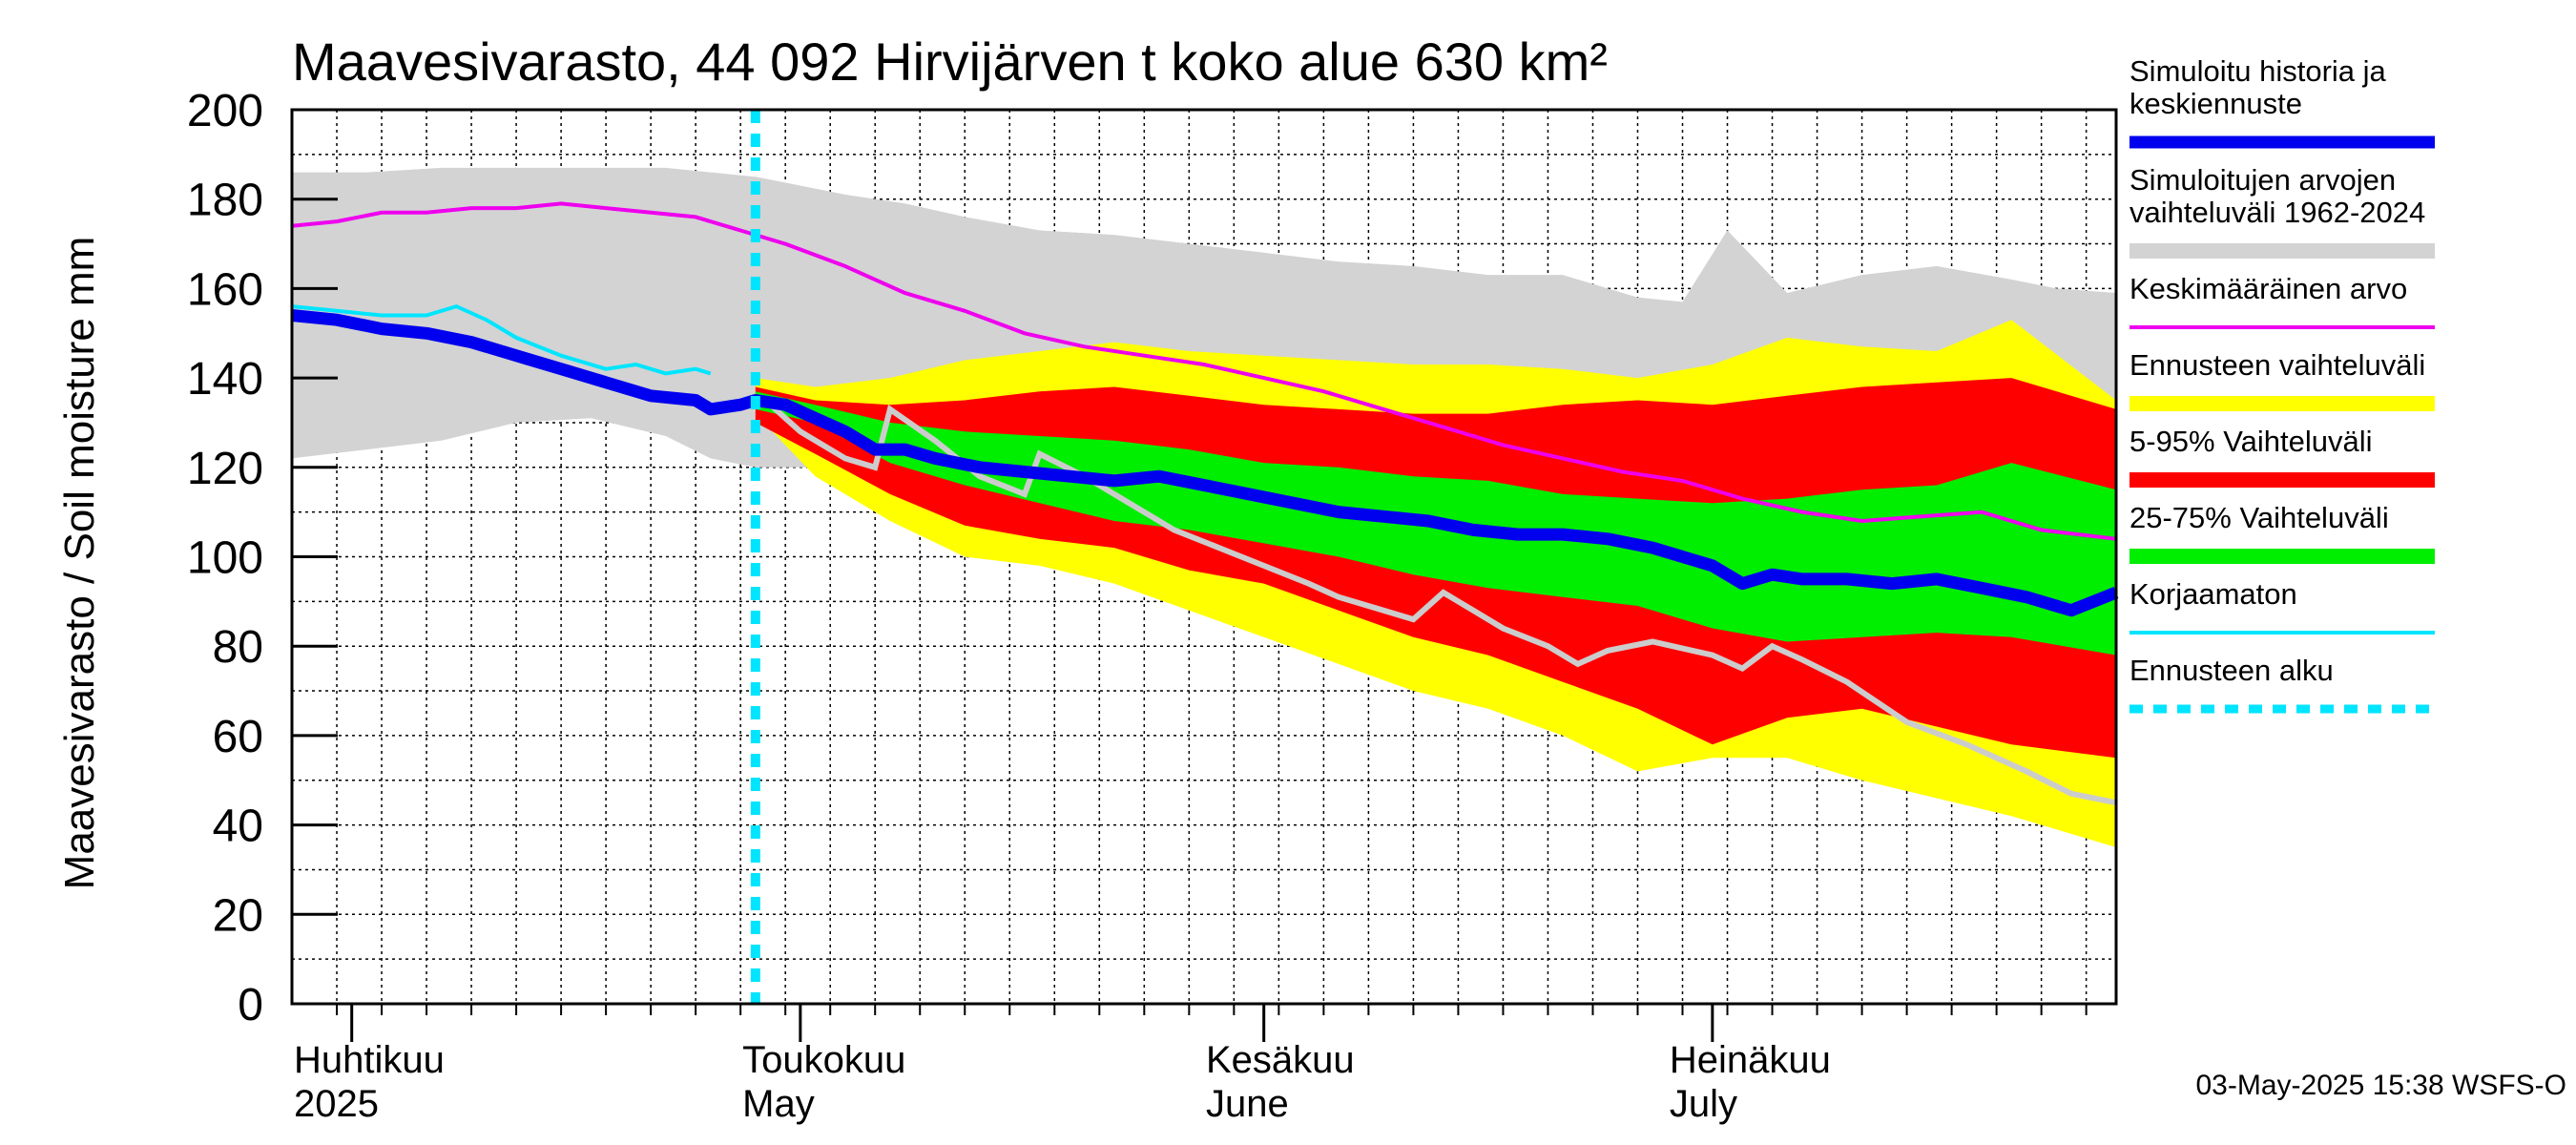  What do you see at coordinates (2250, 442) in the screenshot?
I see `legend-label: 5-95% Vaihteluväli` at bounding box center [2250, 442].